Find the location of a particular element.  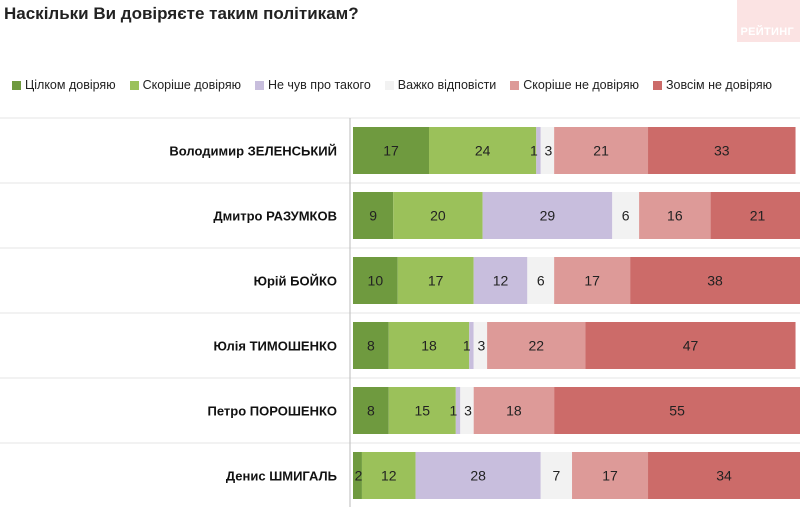

data-label: 47 is located at coordinates (691, 346).